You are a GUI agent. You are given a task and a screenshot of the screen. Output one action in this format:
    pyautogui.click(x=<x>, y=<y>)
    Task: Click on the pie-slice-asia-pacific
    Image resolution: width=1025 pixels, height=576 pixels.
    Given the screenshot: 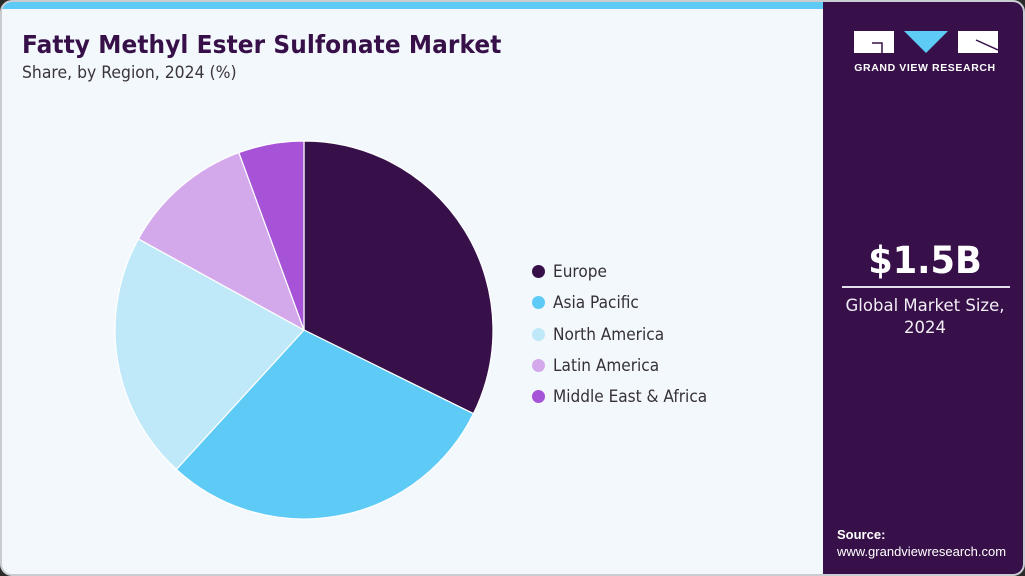 What is the action you would take?
    pyautogui.click(x=325, y=424)
    